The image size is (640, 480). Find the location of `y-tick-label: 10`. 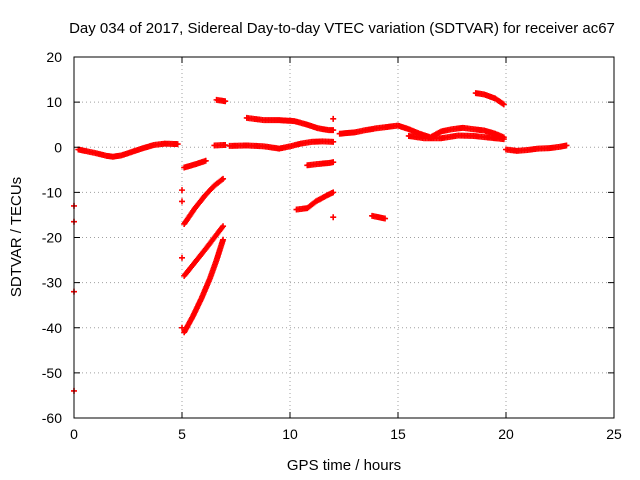

y-tick-label: 10 is located at coordinates (54, 102).